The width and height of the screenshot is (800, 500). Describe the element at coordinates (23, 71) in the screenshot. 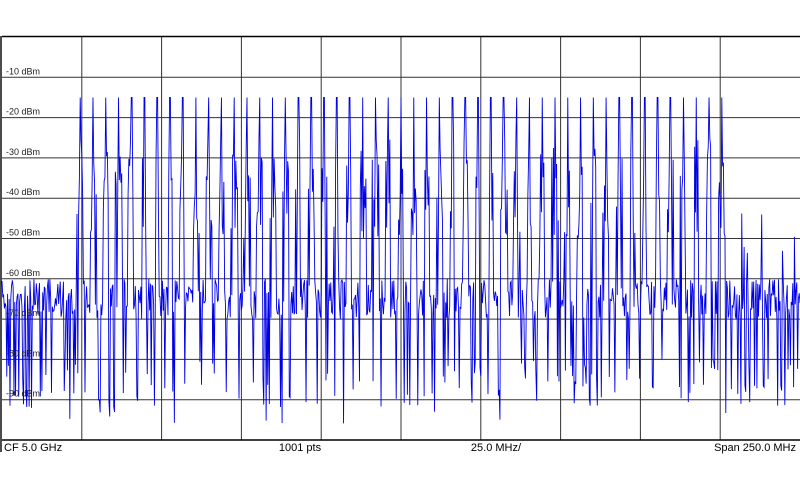

I see `y-tick-label: -10 dBm` at that location.